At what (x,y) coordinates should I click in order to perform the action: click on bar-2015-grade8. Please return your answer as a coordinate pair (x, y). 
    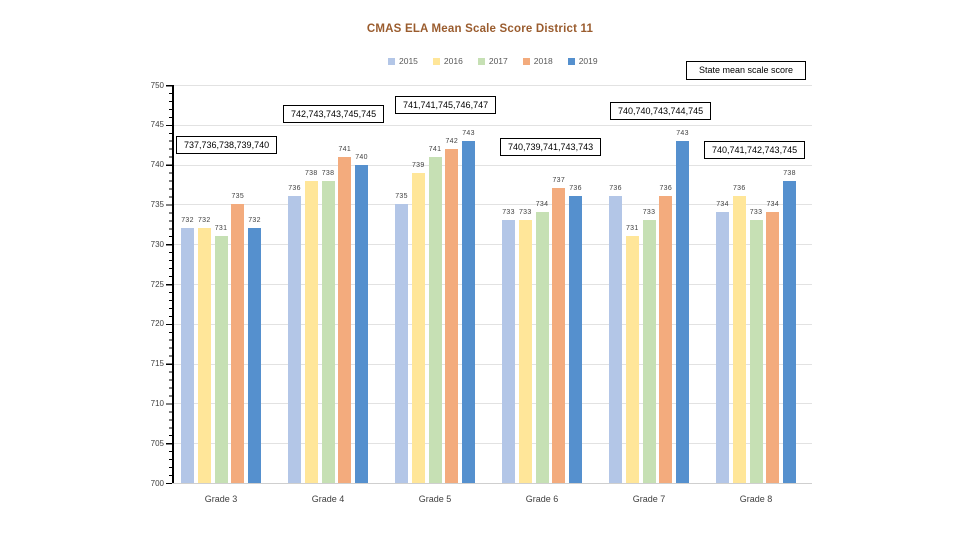
    Looking at the image, I should click on (722, 347).